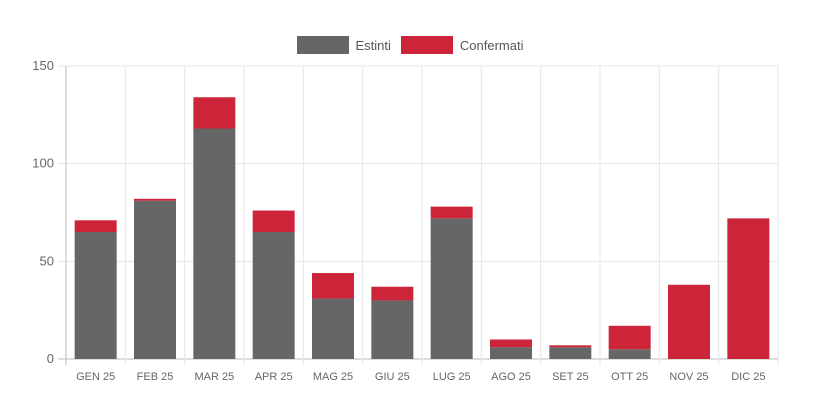 The width and height of the screenshot is (820, 413). Describe the element at coordinates (629, 377) in the screenshot. I see `x-tick-label: OTT 25` at that location.